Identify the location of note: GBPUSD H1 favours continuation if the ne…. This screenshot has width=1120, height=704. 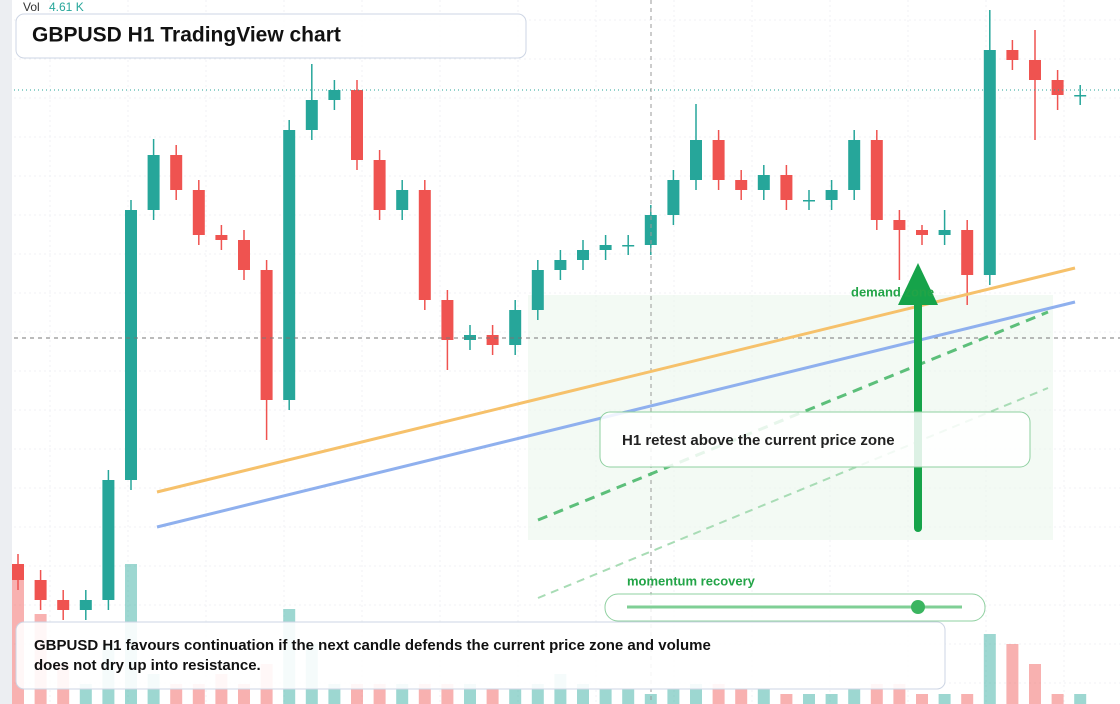
(372, 655).